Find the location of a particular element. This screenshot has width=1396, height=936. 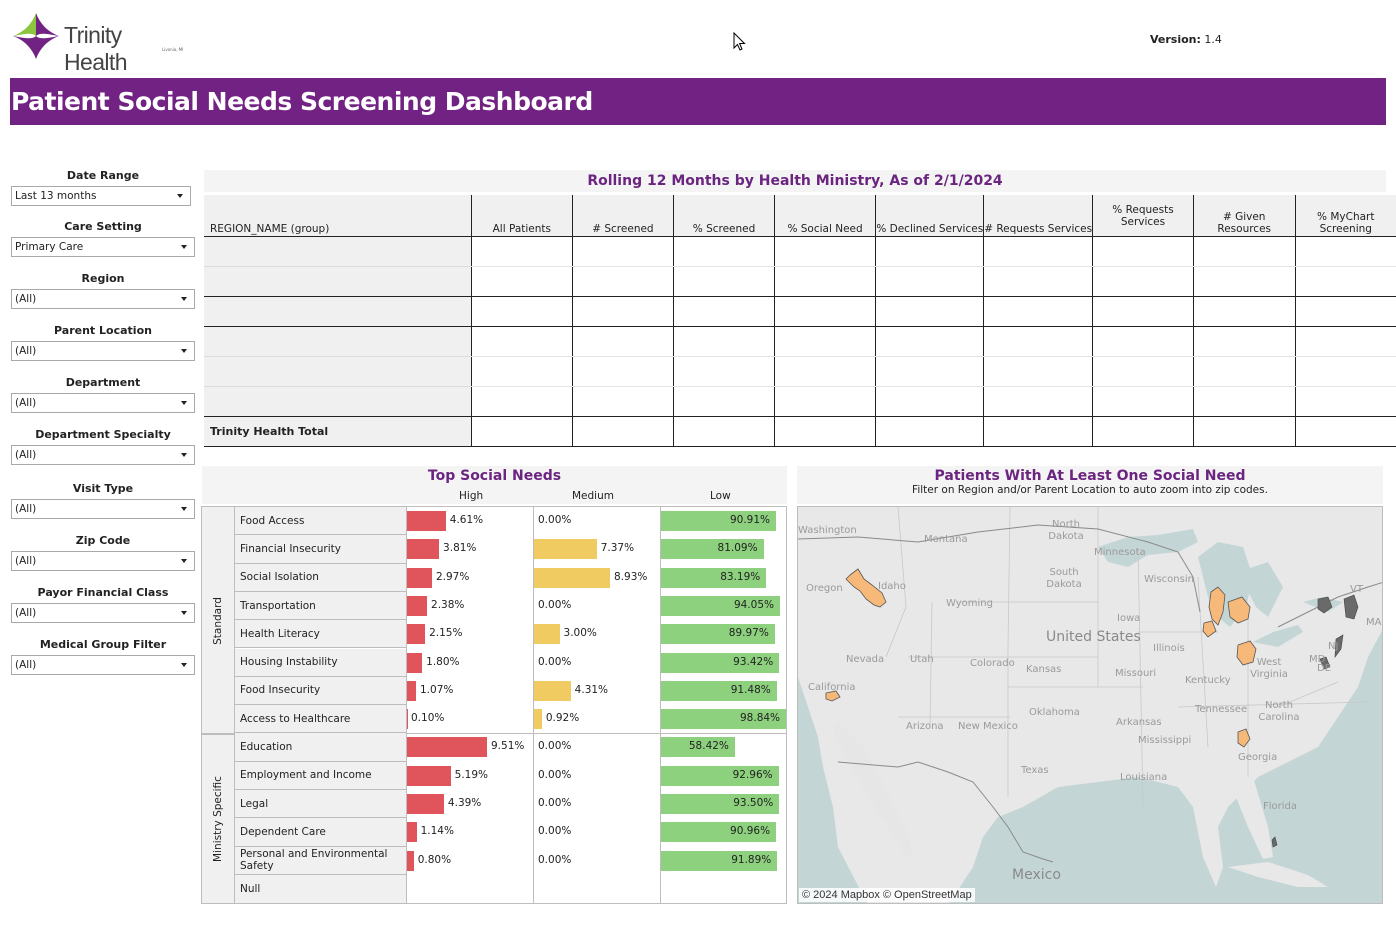

region-dropdown: (All) is located at coordinates (103, 299).